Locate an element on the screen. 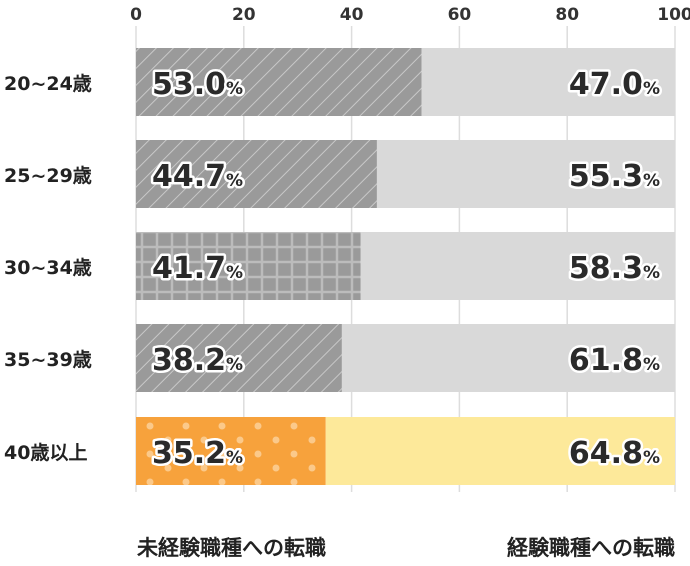  x-tick-label: 40 is located at coordinates (352, 15).